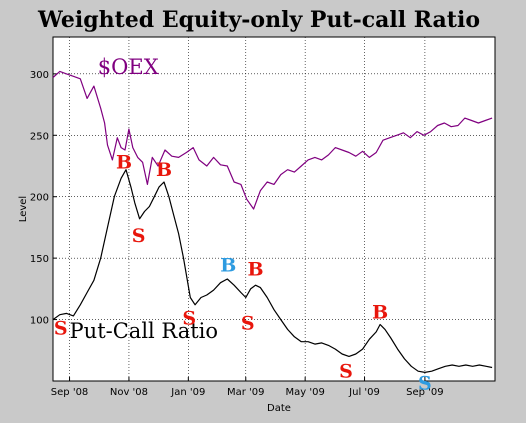  I want to click on y-tick-label: 250, so click(39, 136).